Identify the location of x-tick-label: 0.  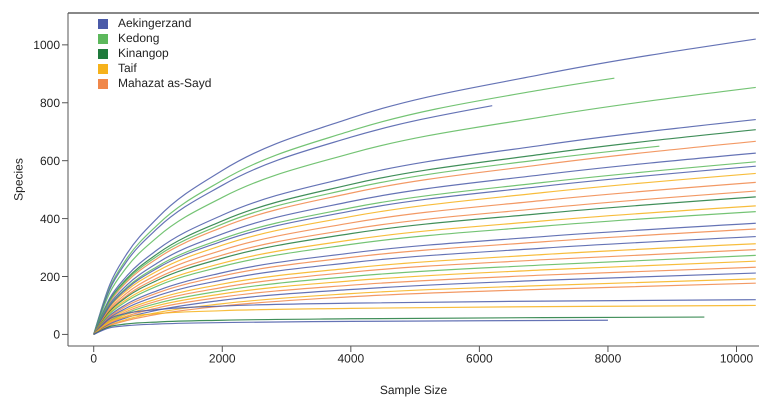
(94, 359).